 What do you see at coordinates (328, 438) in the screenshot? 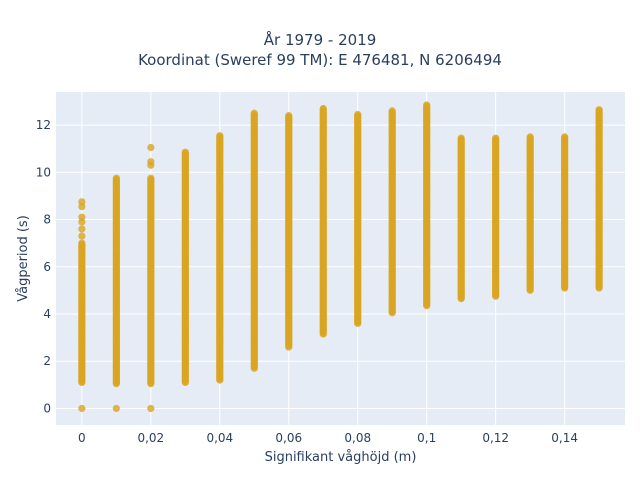
I see `x-tick-labels: 0 0,02 0,04 0,06 0,08 0,1 0,12 0,14` at bounding box center [328, 438].